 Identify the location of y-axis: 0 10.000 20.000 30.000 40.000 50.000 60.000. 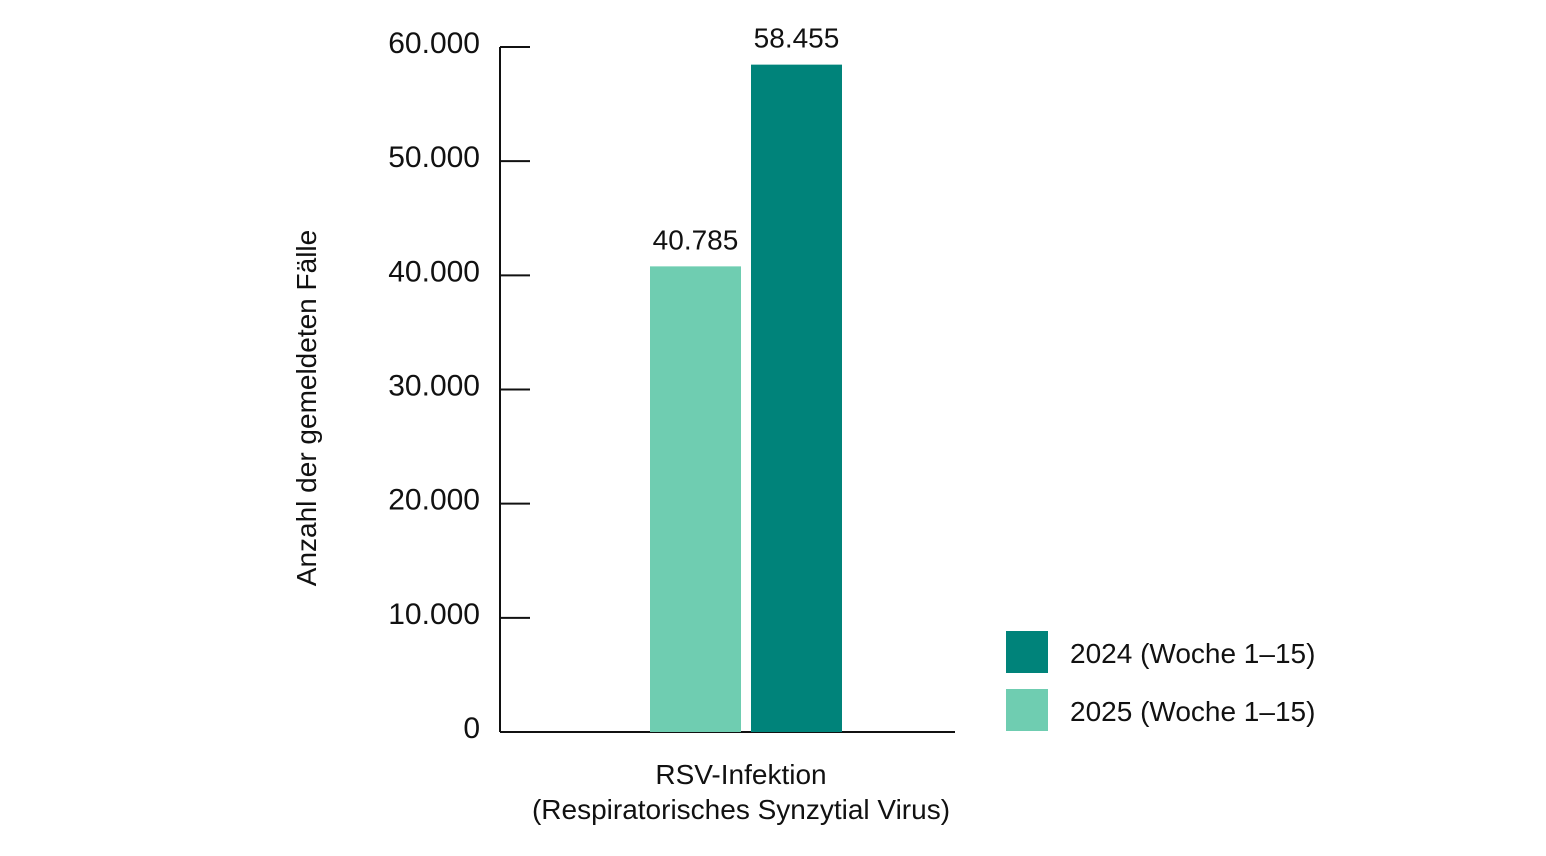
(459, 386).